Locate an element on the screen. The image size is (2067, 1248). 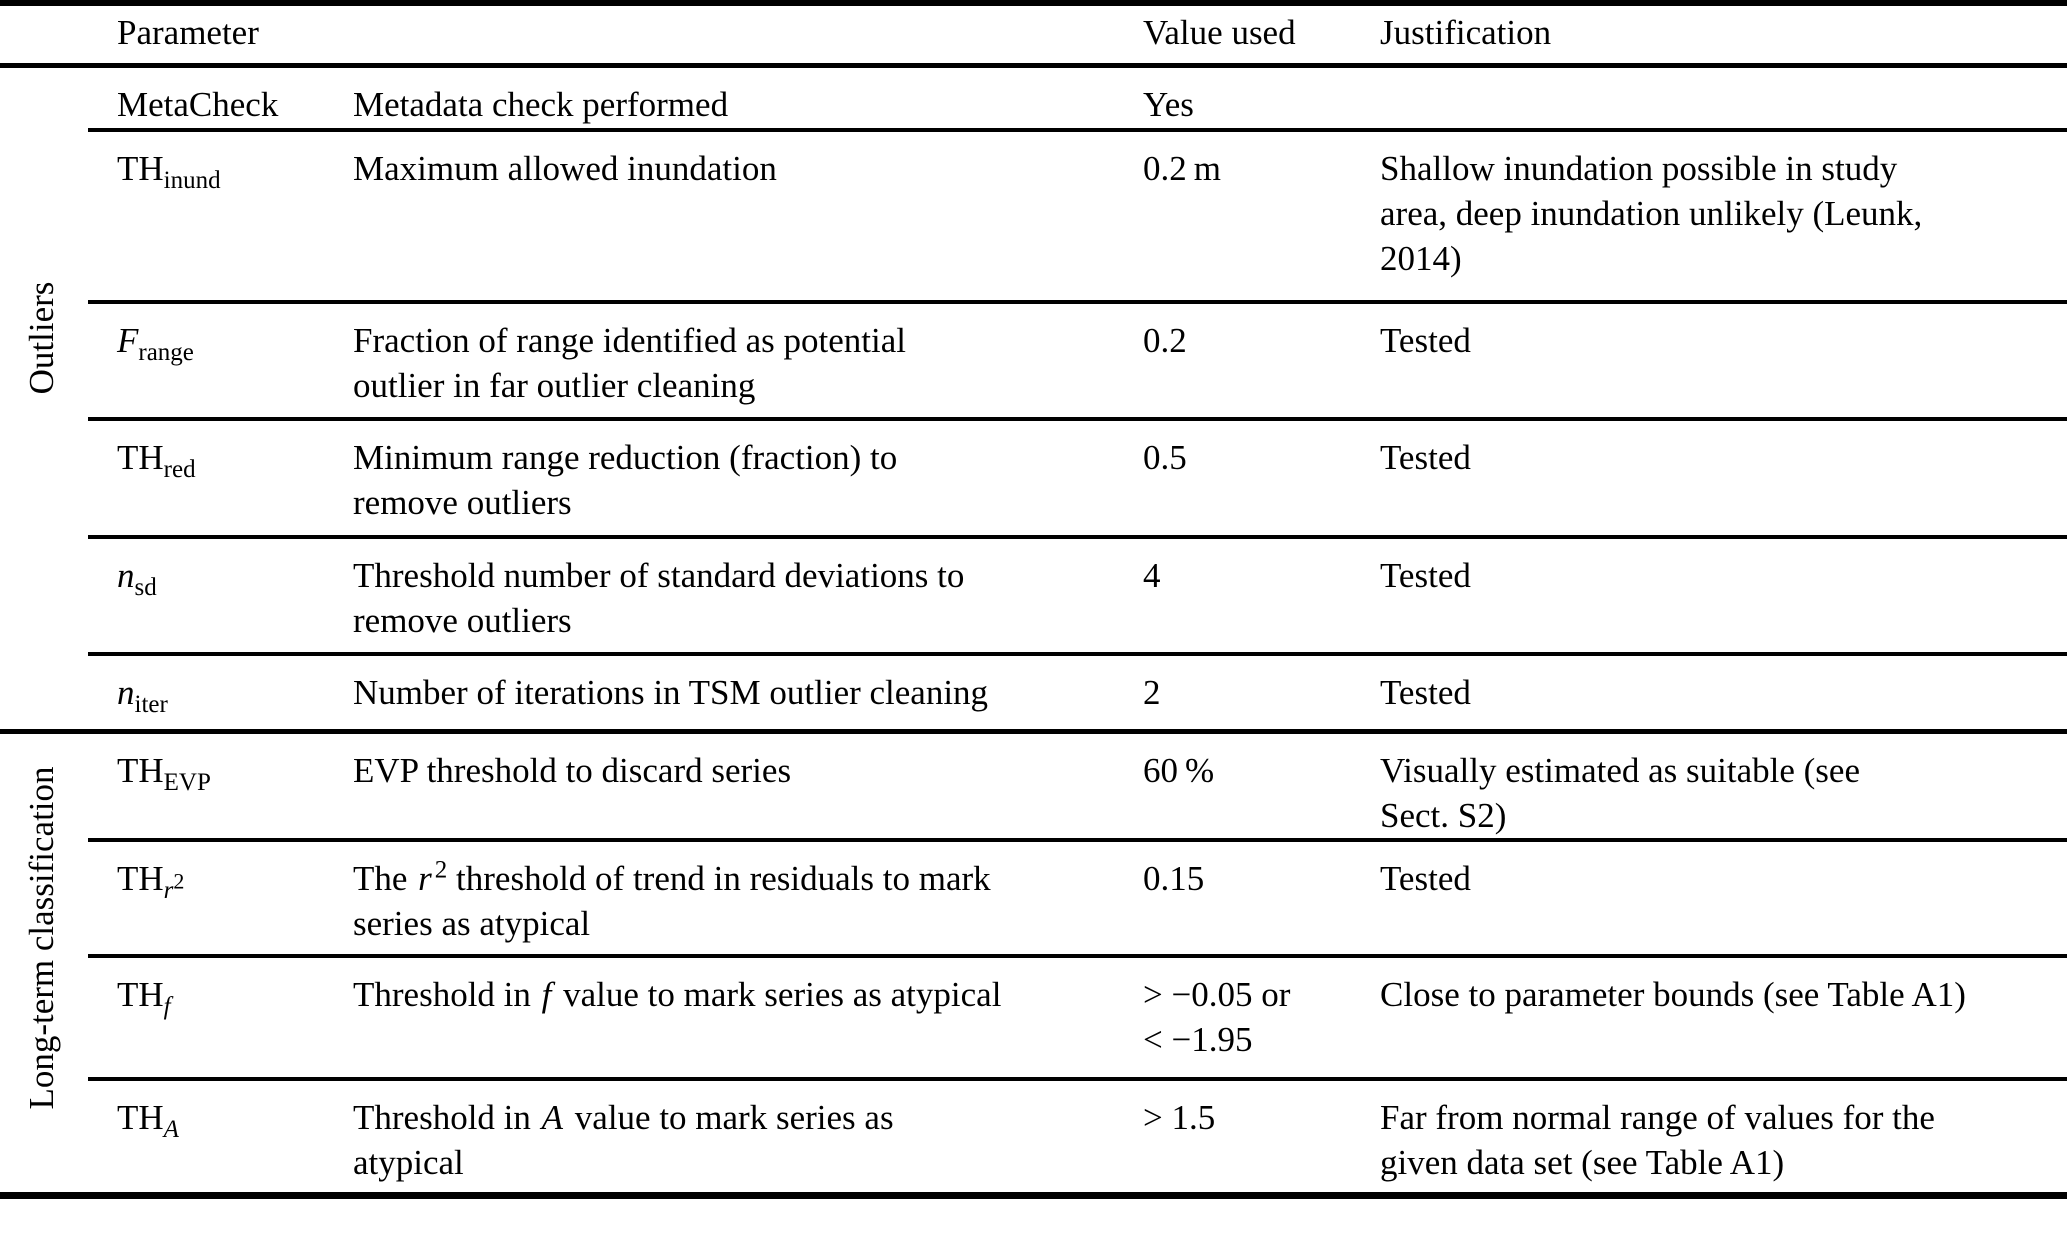
value-cell: 60 % is located at coordinates (1232, 786).